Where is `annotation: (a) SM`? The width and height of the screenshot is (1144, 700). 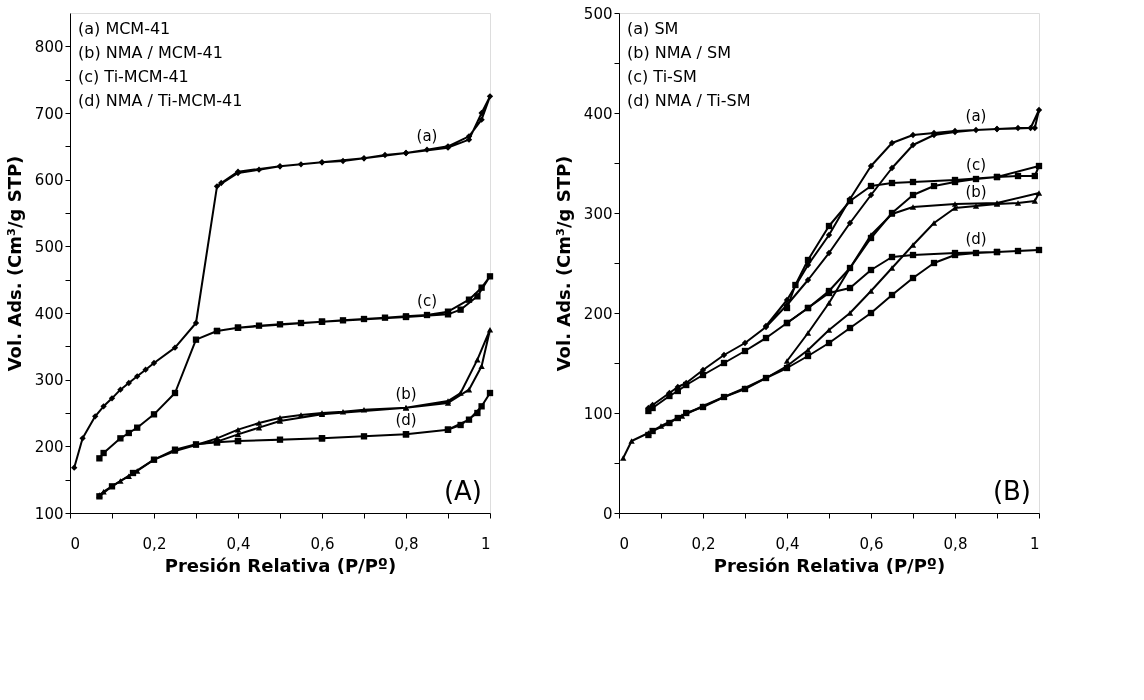
annotation: (a) SM is located at coordinates (653, 28).